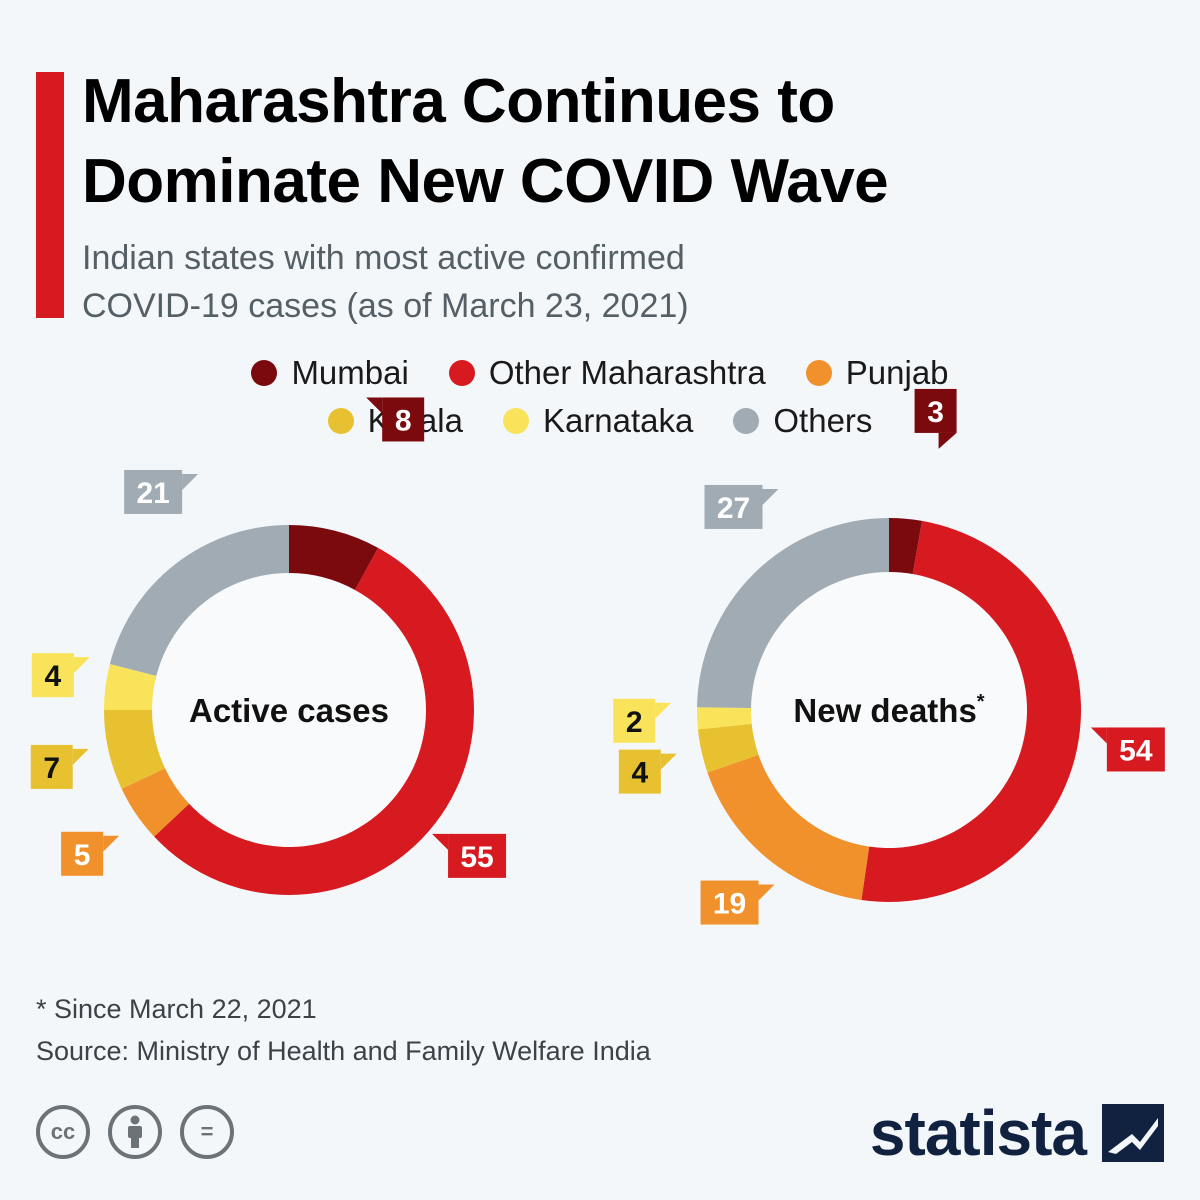 The image size is (1200, 1200). I want to click on deaths-slice-punjab, so click(788, 827).